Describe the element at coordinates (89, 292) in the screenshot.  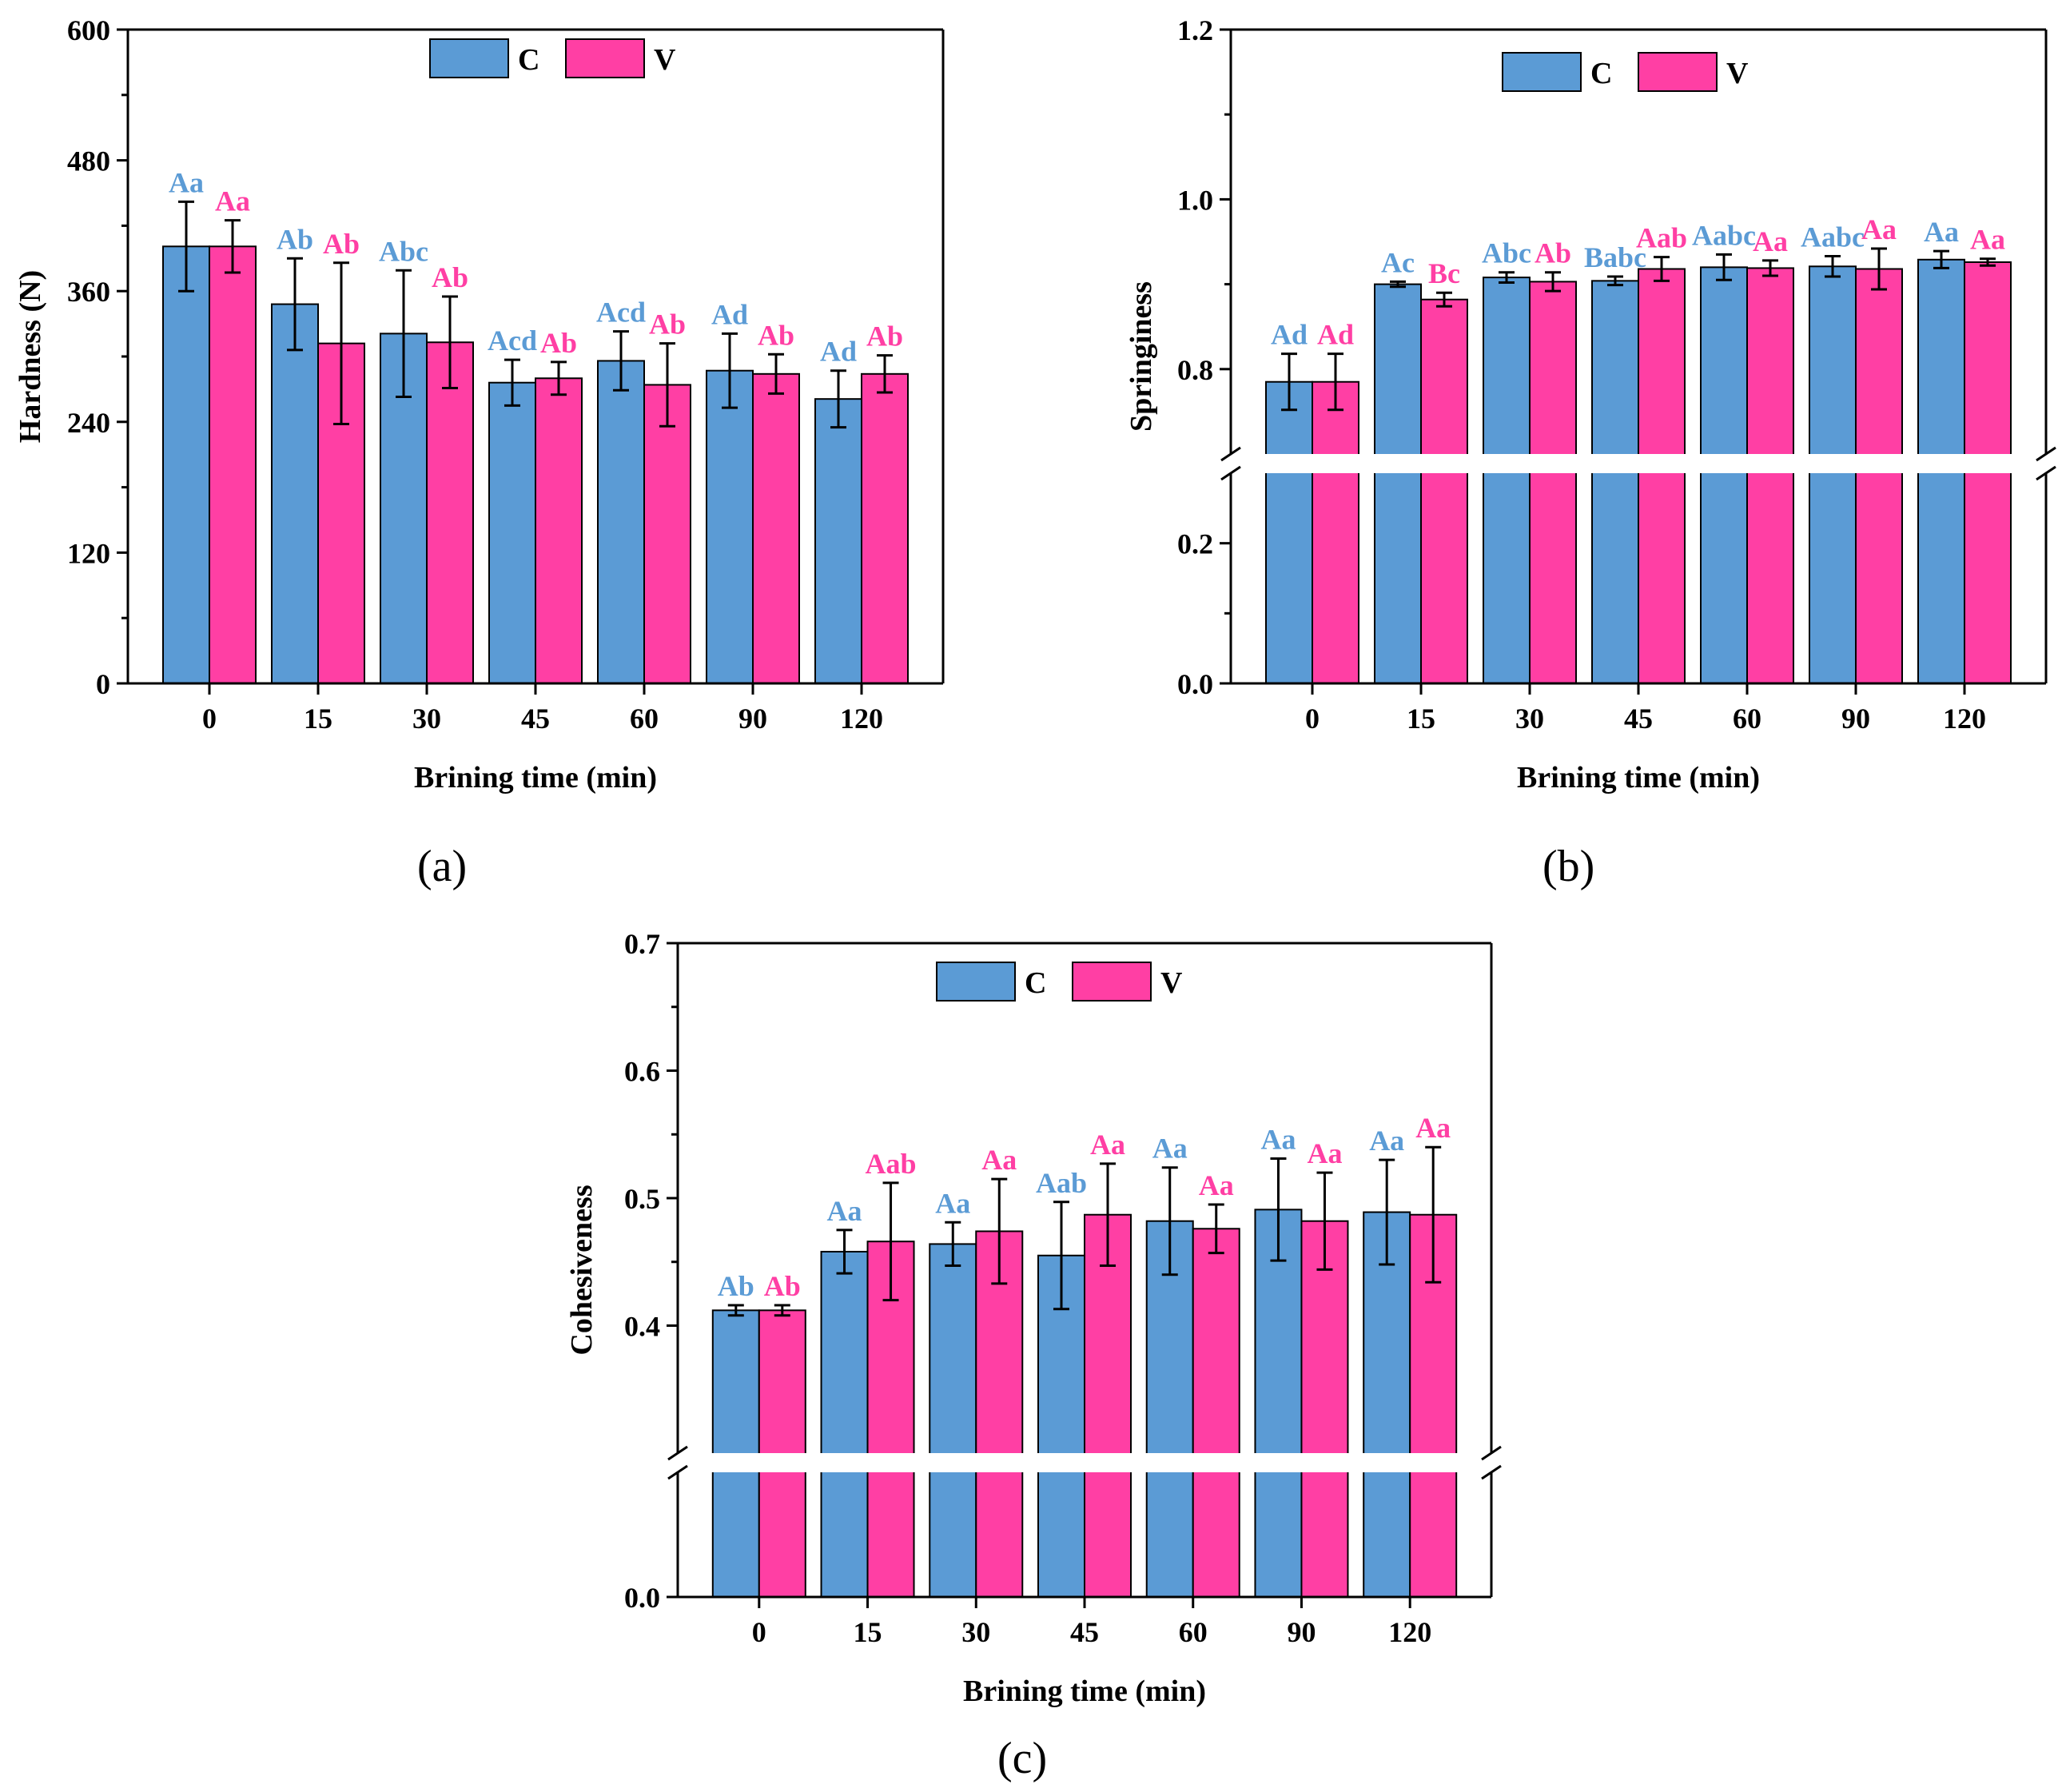
I see `y-tick-label-a: 360` at that location.